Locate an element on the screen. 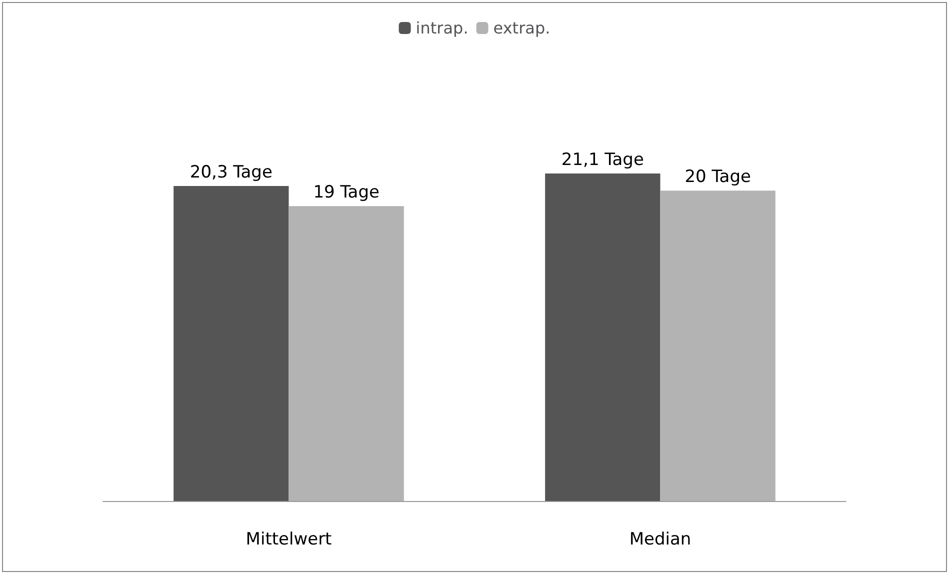 The image size is (951, 576). x-tick-label: Median is located at coordinates (660, 540).